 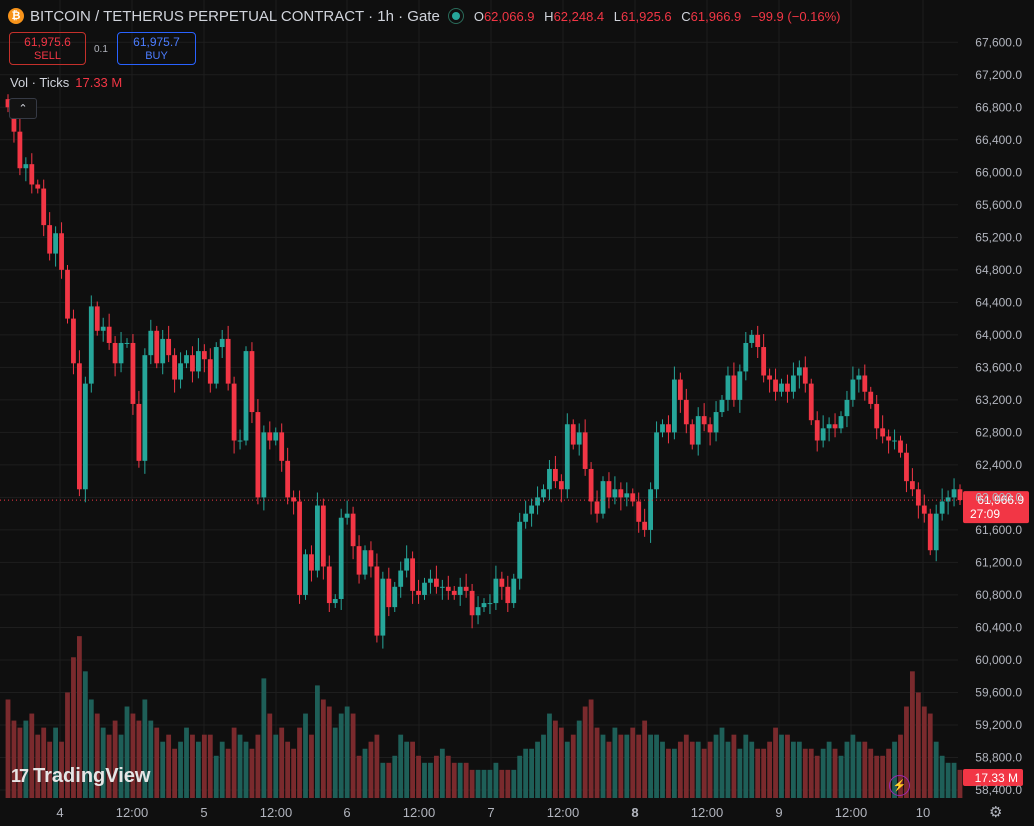 I want to click on volume-legend: Vol · Ticks 17.33 M, so click(x=66, y=82).